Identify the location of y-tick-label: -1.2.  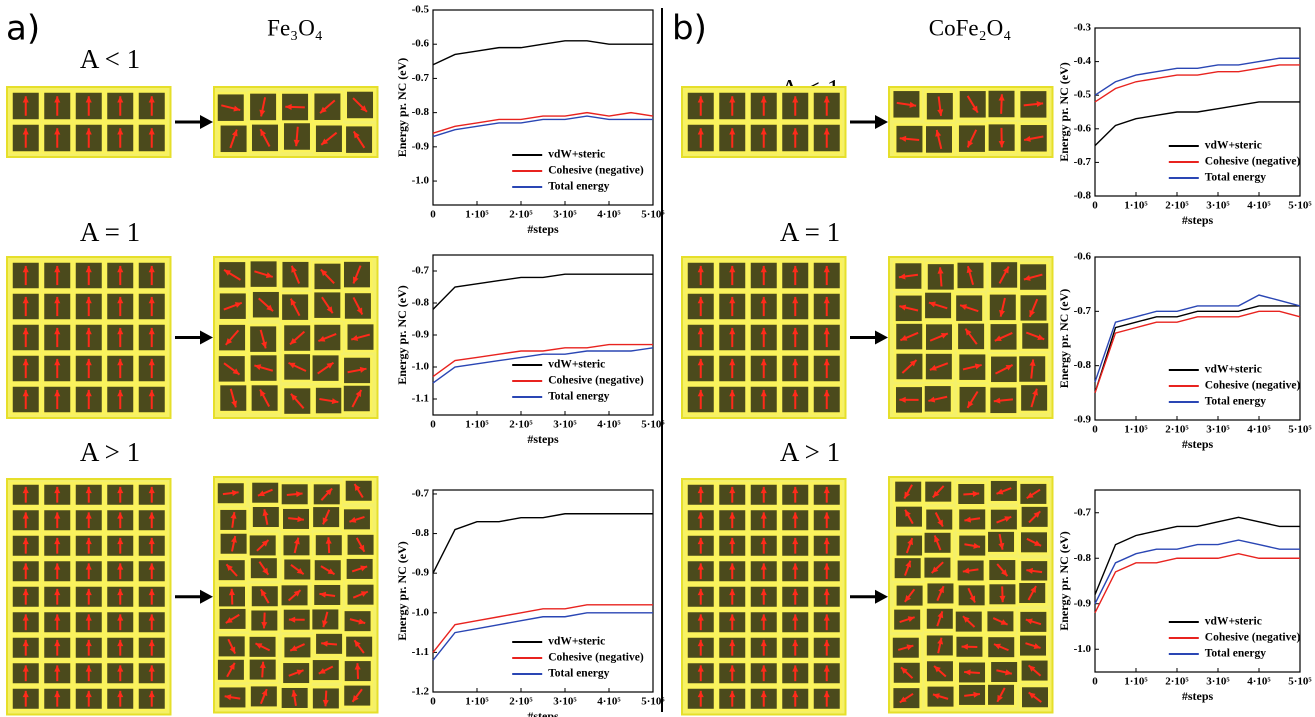
(421, 692).